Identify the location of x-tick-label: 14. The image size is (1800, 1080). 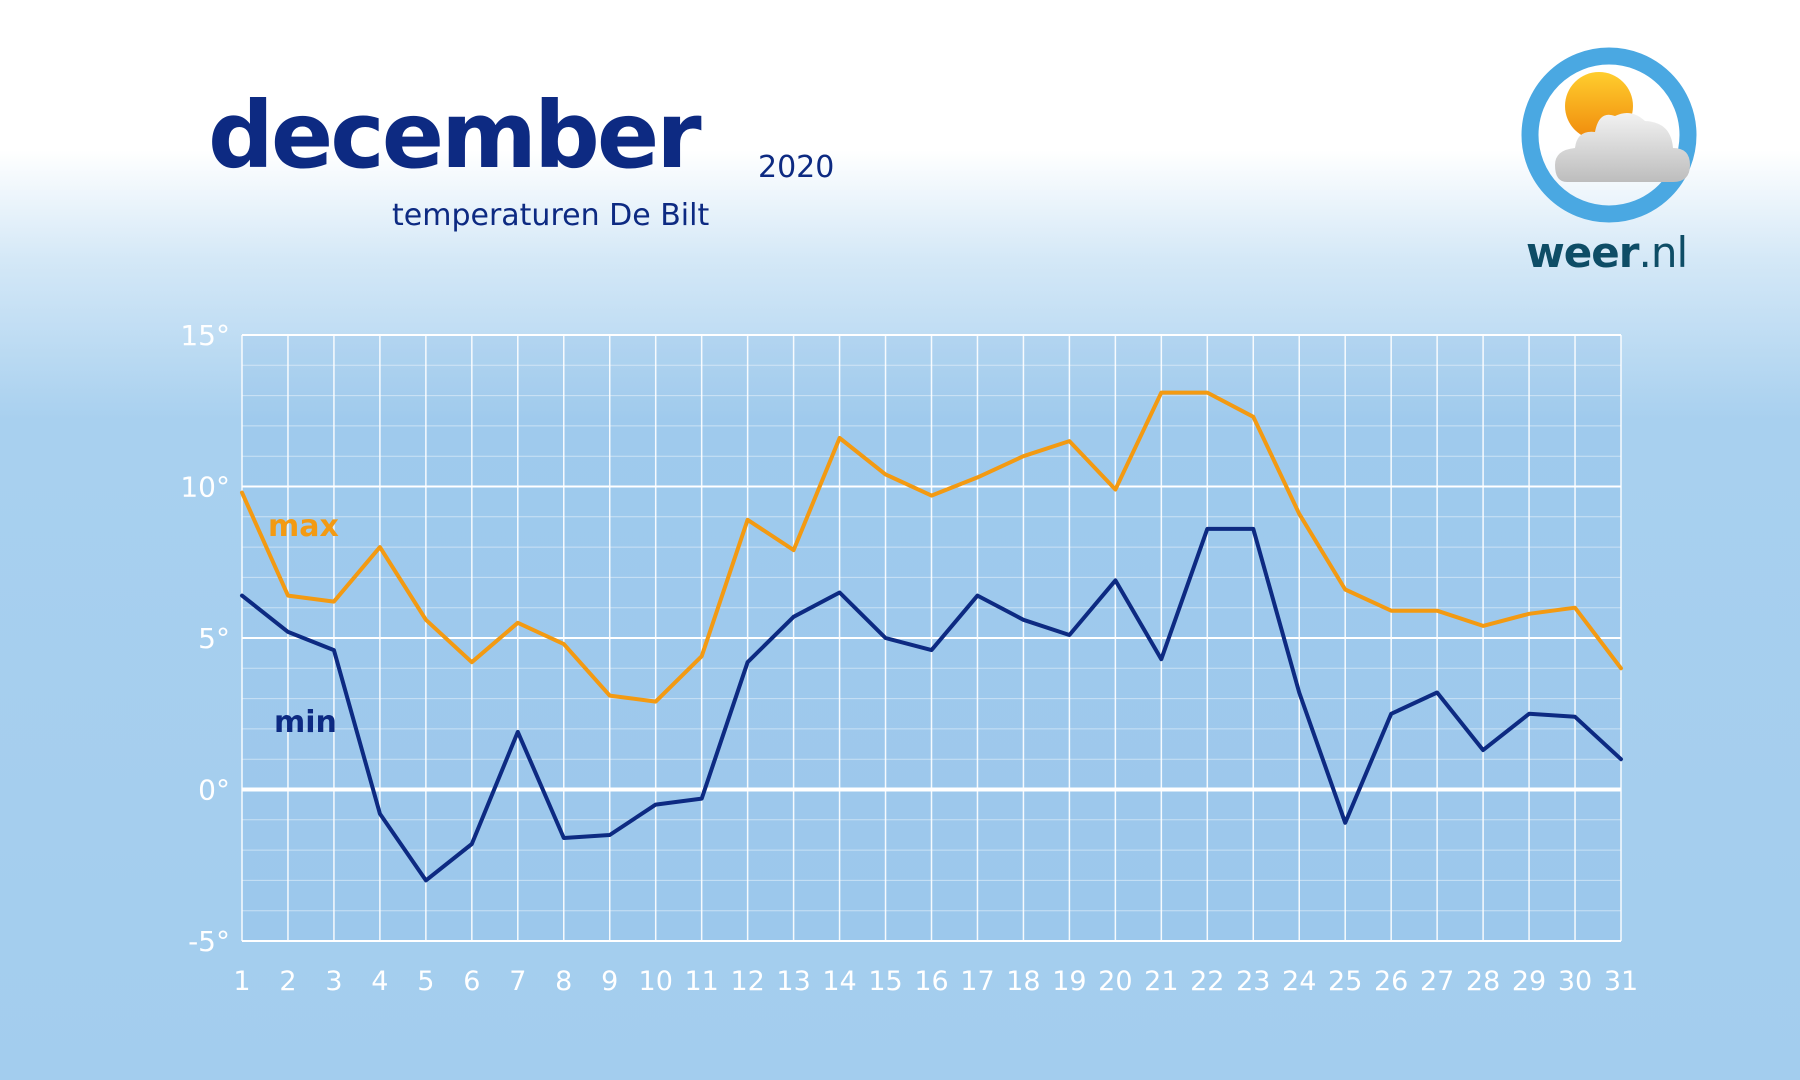
(839, 981).